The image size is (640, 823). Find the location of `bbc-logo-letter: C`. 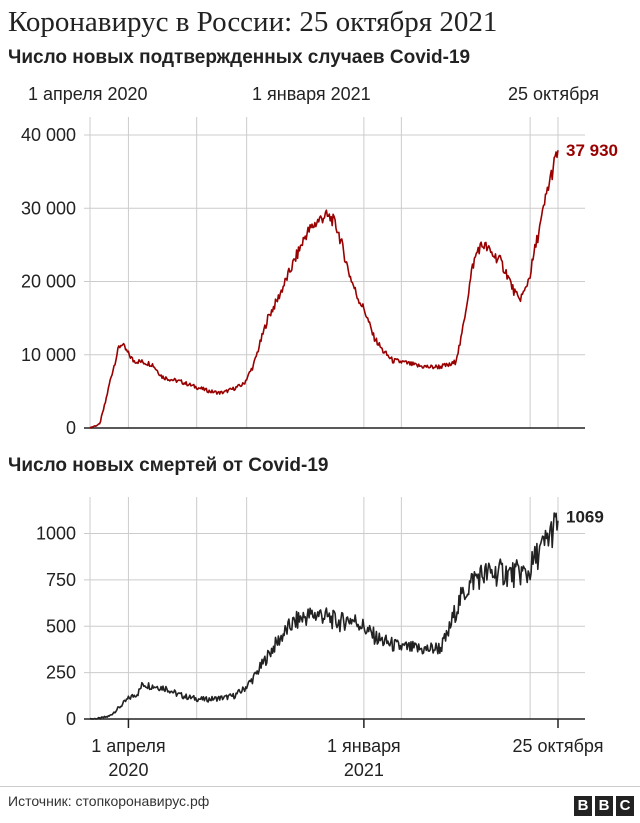

bbc-logo-letter: C is located at coordinates (625, 806).